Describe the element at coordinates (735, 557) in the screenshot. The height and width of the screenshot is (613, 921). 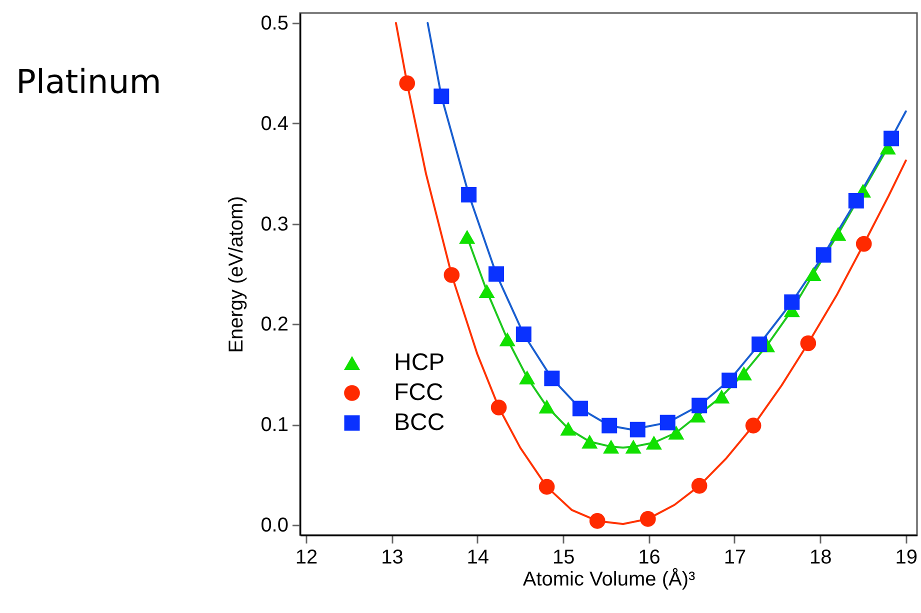
I see `x-tick-label: 17` at that location.